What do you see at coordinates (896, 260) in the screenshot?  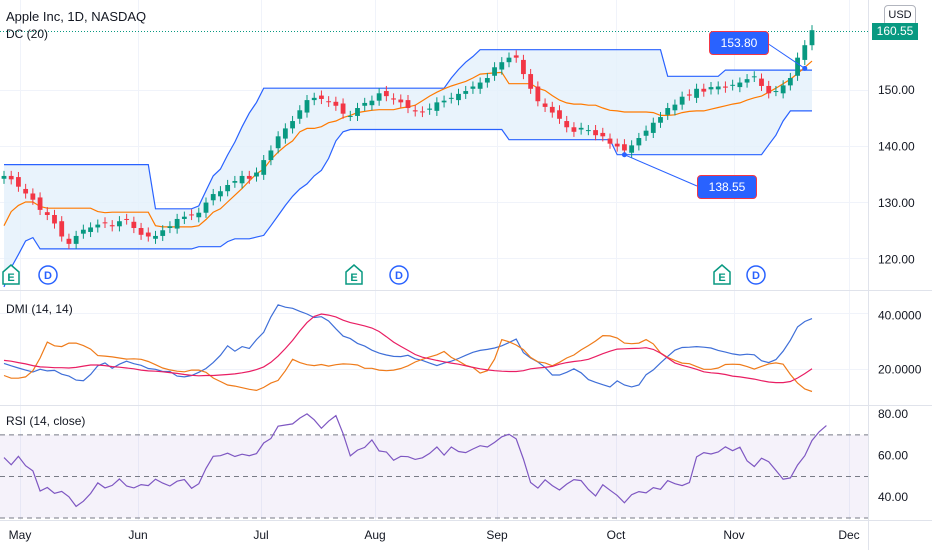 I see `price-axis-tick: 120.00` at bounding box center [896, 260].